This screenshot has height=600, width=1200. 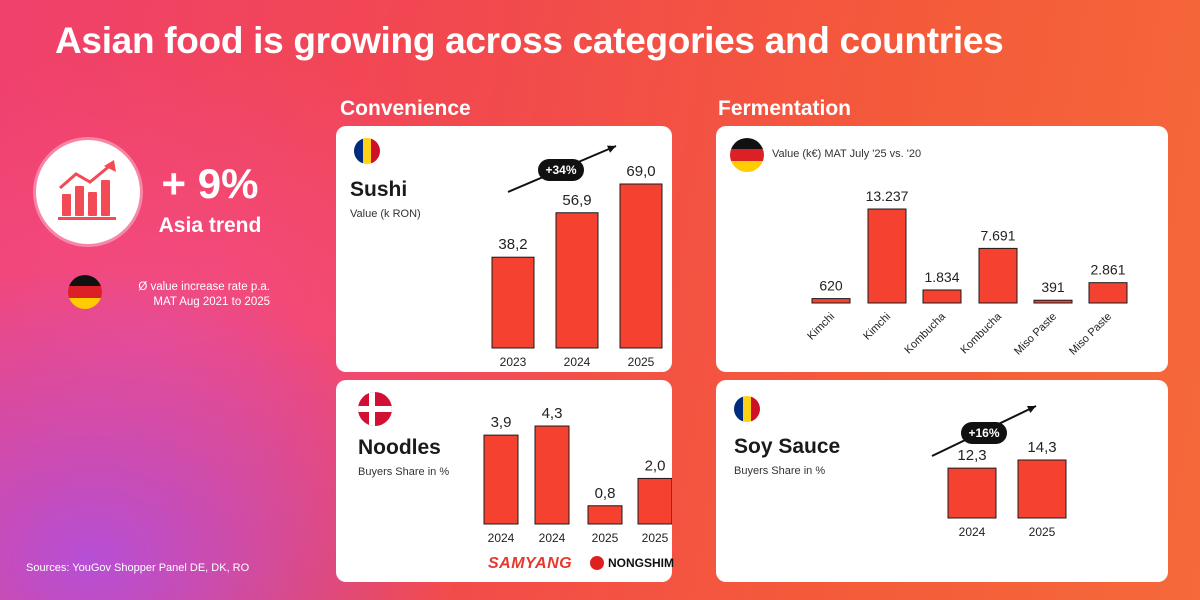 What do you see at coordinates (972, 532) in the screenshot?
I see `soysauce-tick-label: 2024` at bounding box center [972, 532].